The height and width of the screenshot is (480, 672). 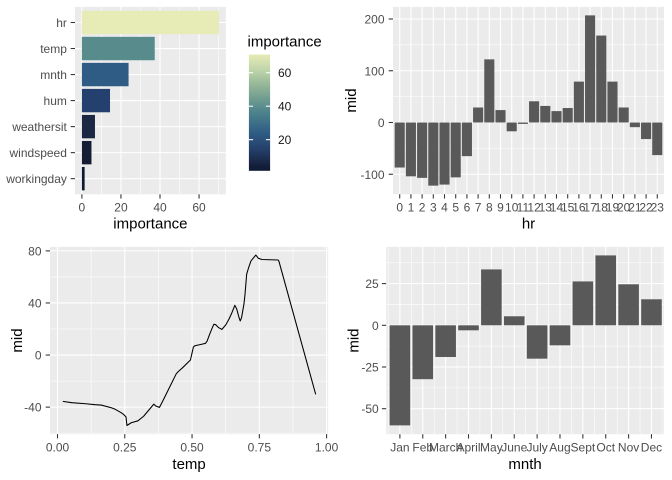 What do you see at coordinates (374, 20) in the screenshot?
I see `svg-text: 200` at bounding box center [374, 20].